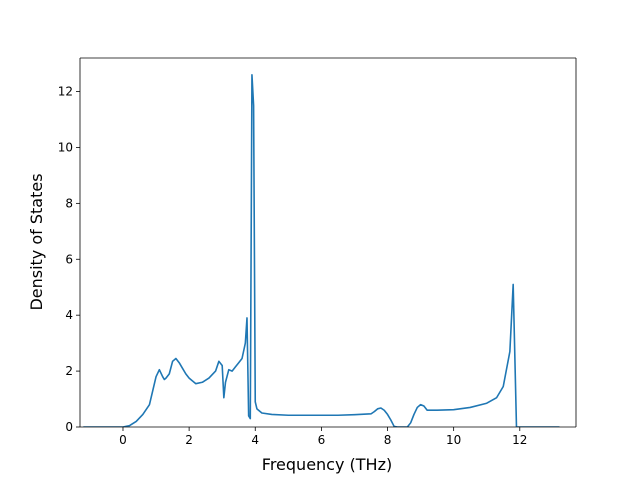 The width and height of the screenshot is (640, 480). What do you see at coordinates (123, 440) in the screenshot?
I see `x-tick-label: 0` at bounding box center [123, 440].